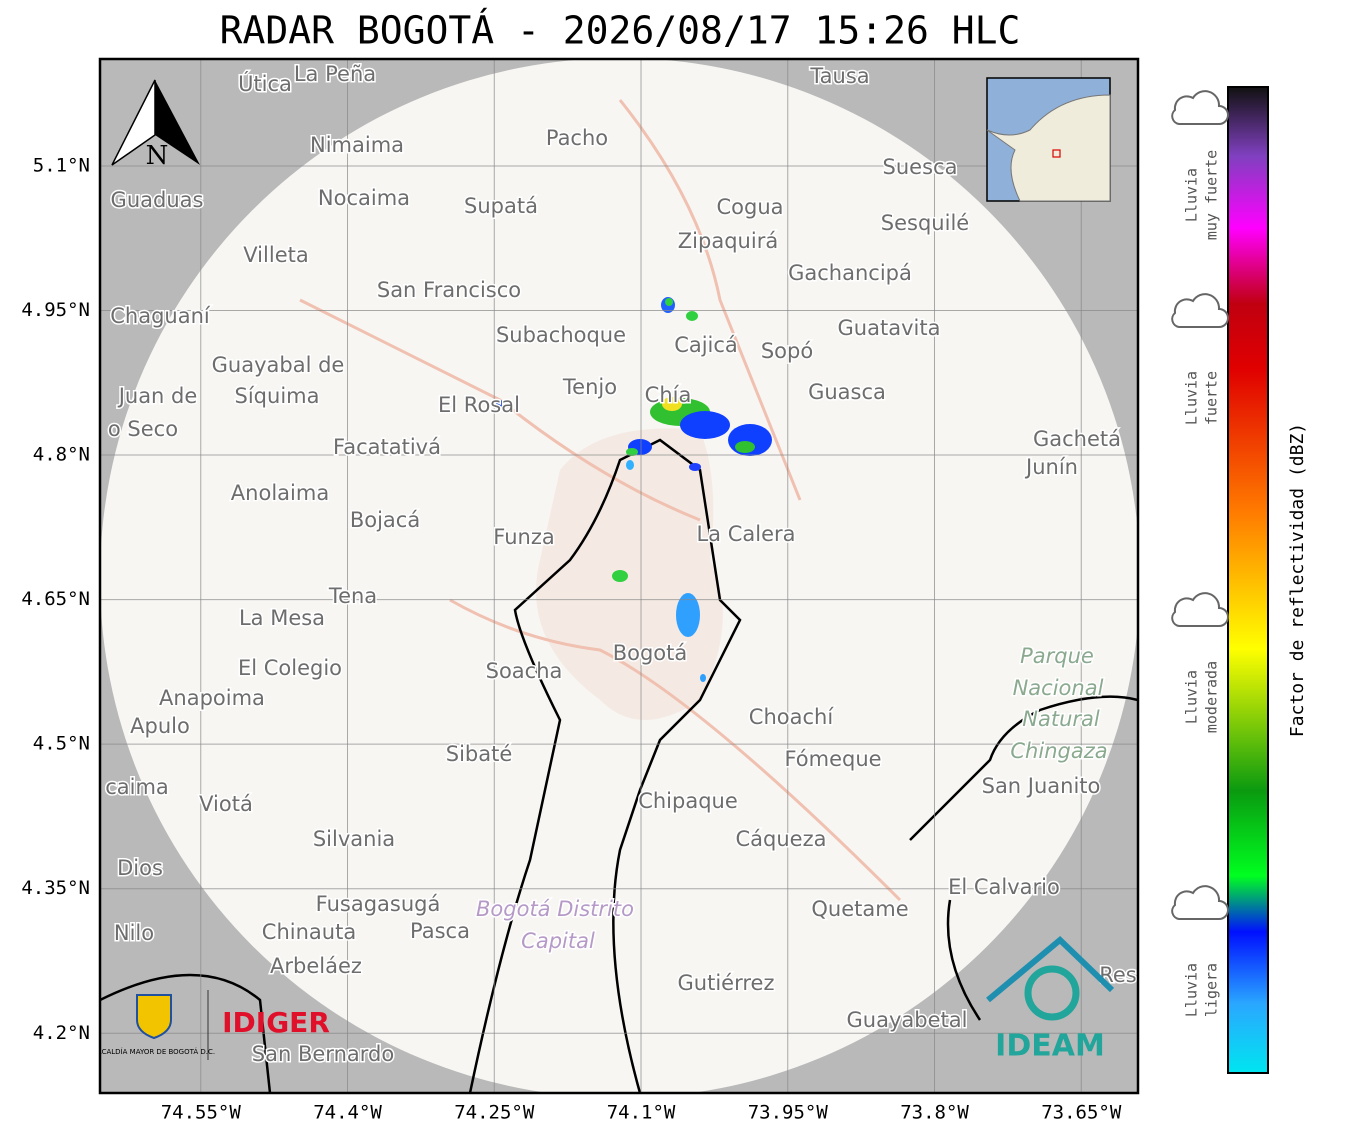 The image size is (1349, 1143). Describe the element at coordinates (688, 801) in the screenshot. I see `place-label: Chipaque` at that location.